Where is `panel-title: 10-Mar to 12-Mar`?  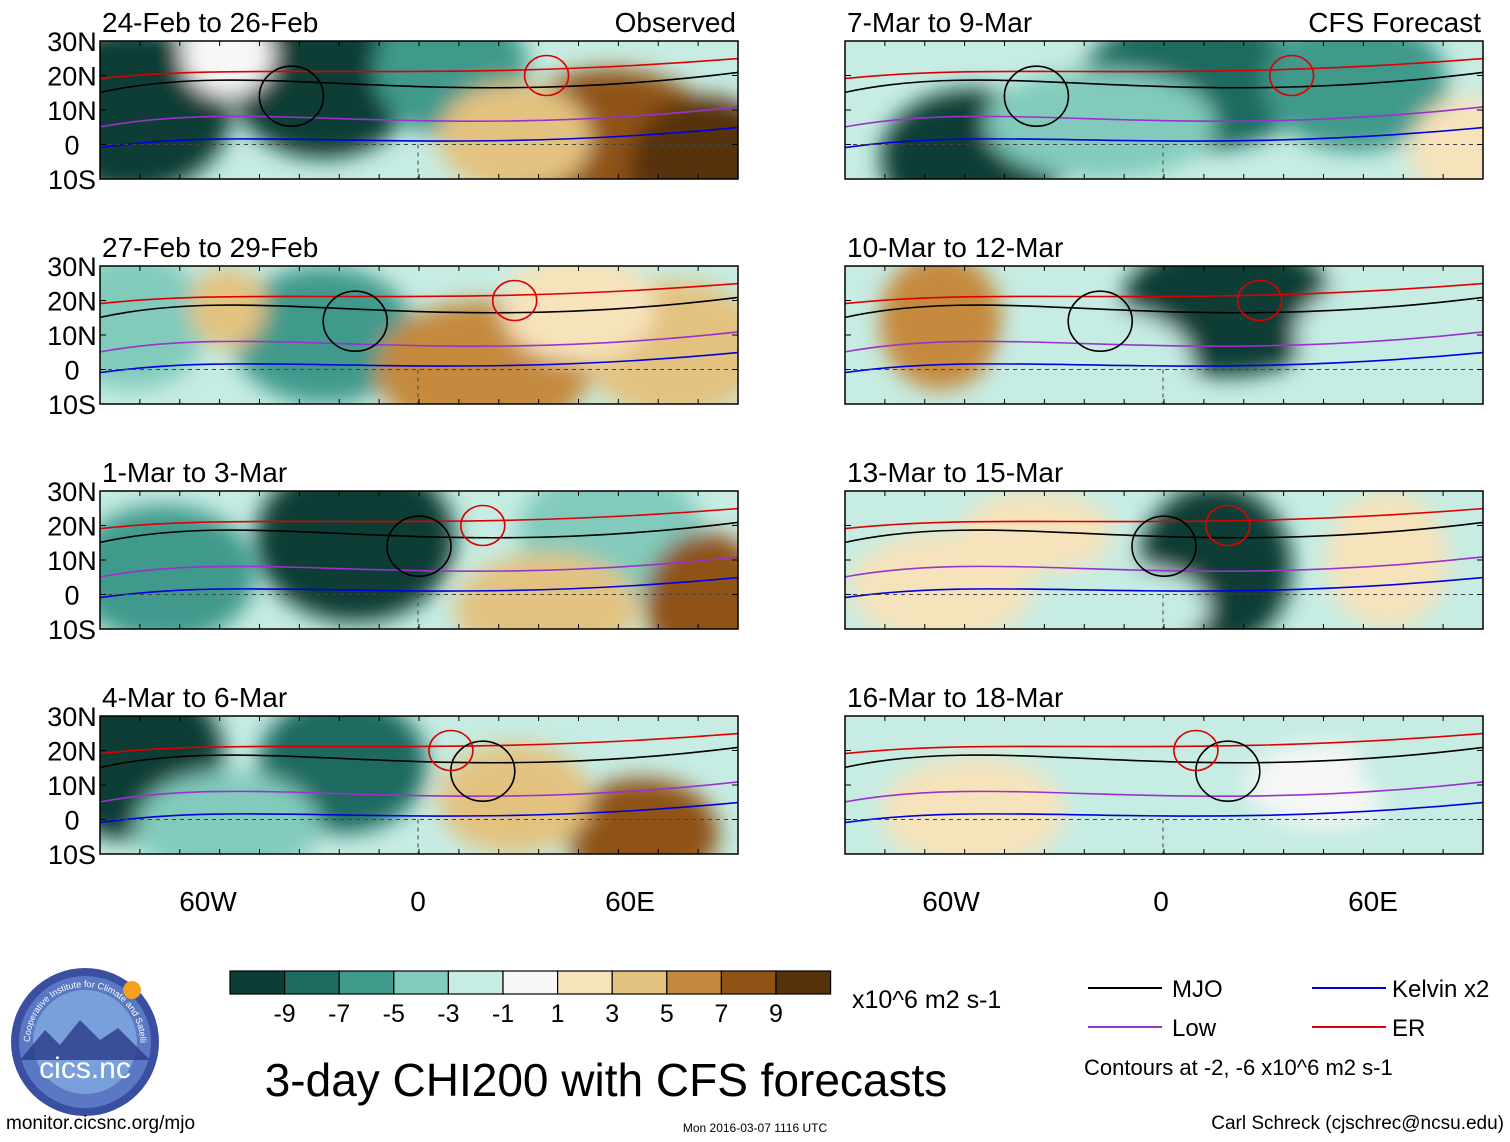 panel-title: 10-Mar to 12-Mar is located at coordinates (955, 247).